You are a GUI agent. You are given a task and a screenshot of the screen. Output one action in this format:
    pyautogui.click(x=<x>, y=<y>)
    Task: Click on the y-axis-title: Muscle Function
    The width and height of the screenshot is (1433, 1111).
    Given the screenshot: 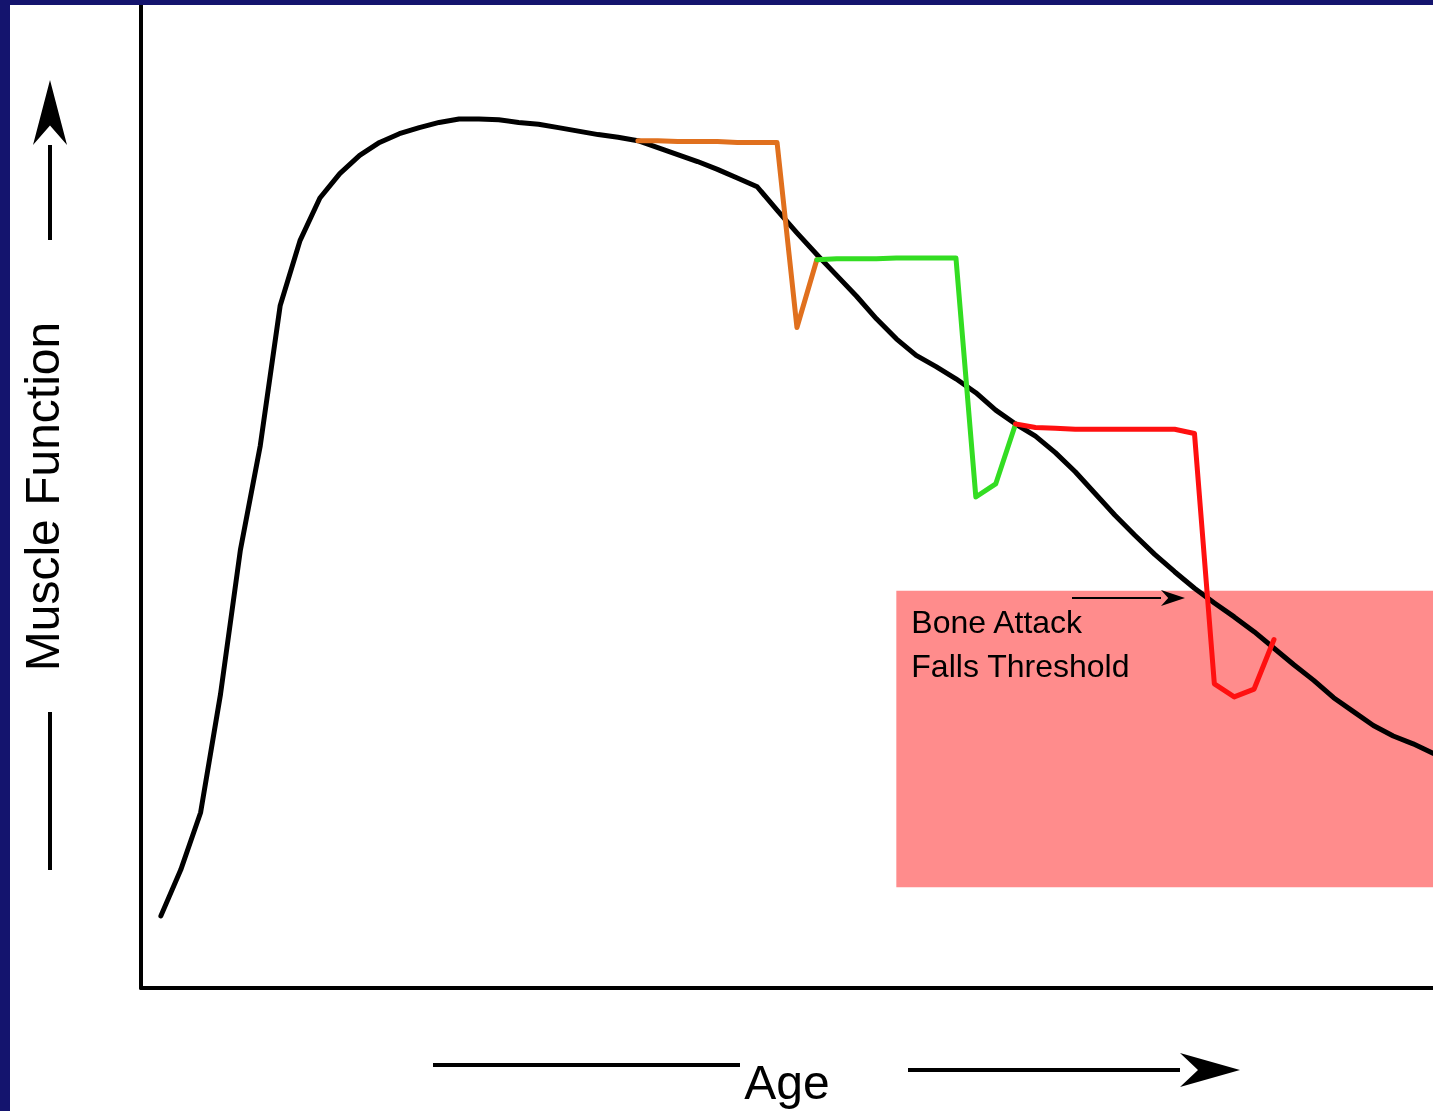 What is the action you would take?
    pyautogui.click(x=42, y=496)
    